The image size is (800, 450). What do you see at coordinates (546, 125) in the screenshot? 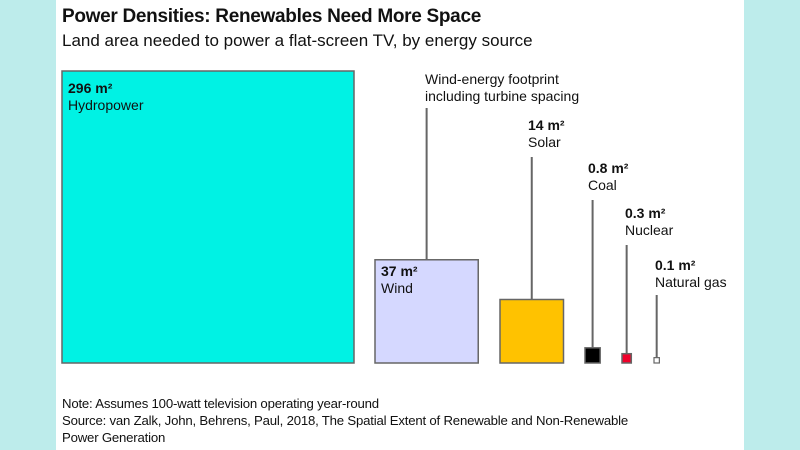
I see `value-label-solar: 14 m²` at bounding box center [546, 125].